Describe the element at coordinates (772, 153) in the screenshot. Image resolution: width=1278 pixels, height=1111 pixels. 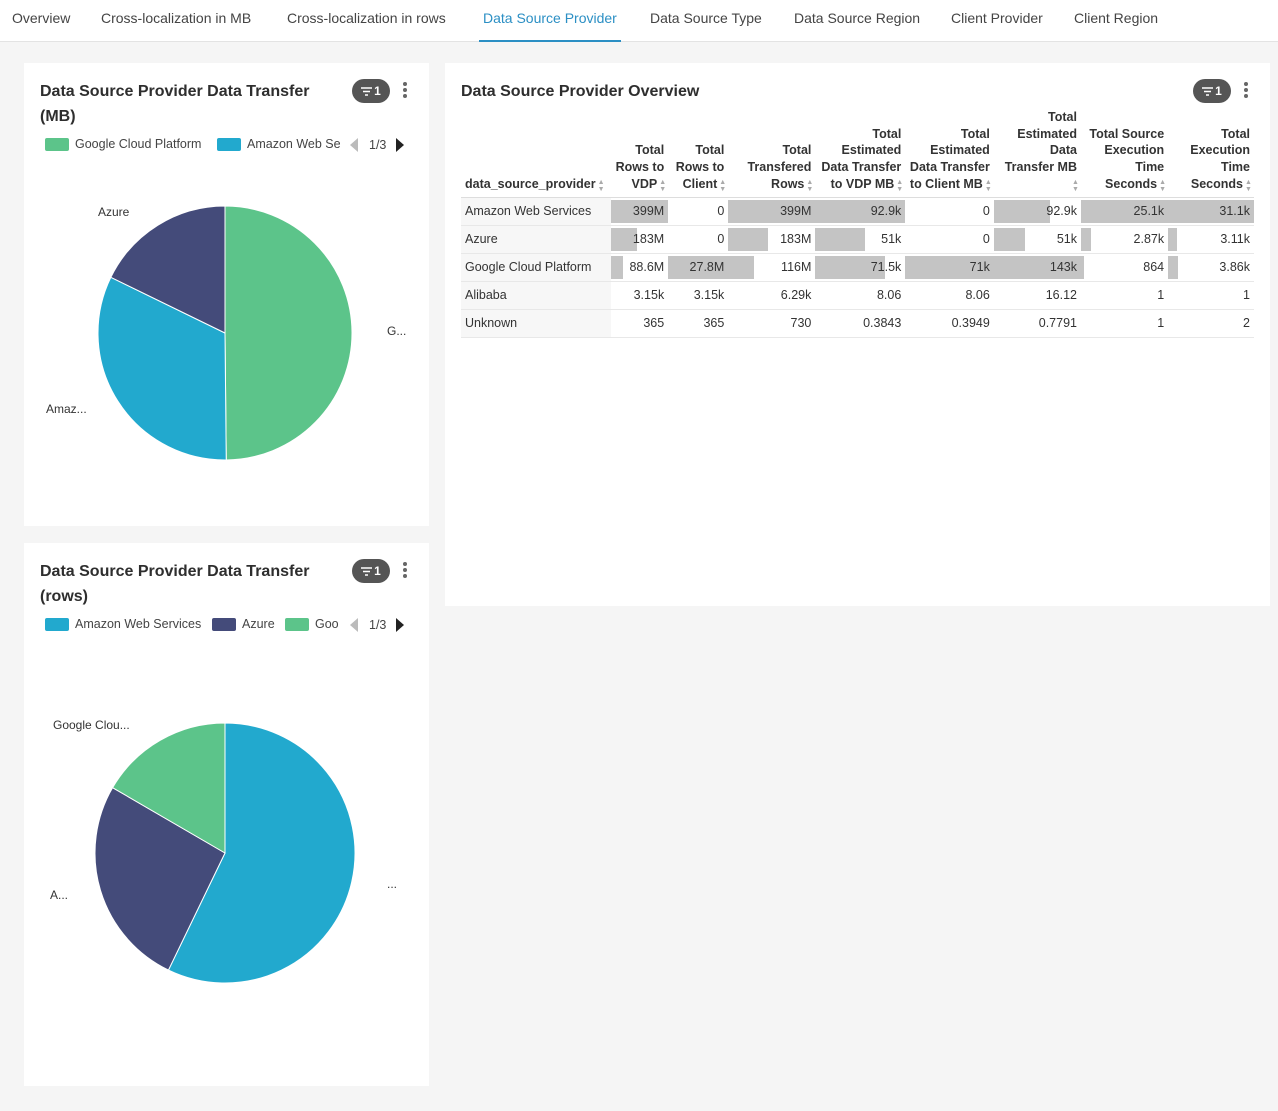
I see `column-header: Total Transfered Rows ▲ ▼` at that location.